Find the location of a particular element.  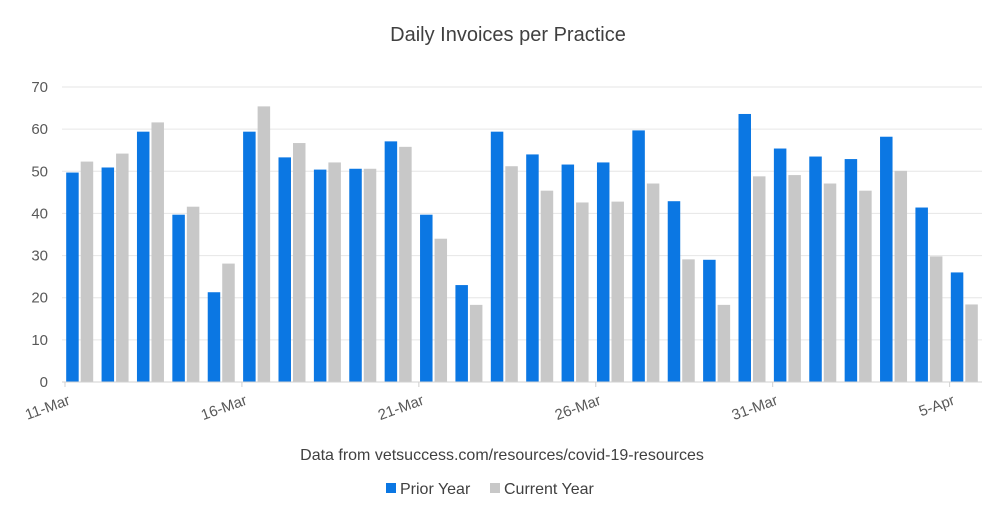

legend: Prior Year Current Year is located at coordinates (490, 489).